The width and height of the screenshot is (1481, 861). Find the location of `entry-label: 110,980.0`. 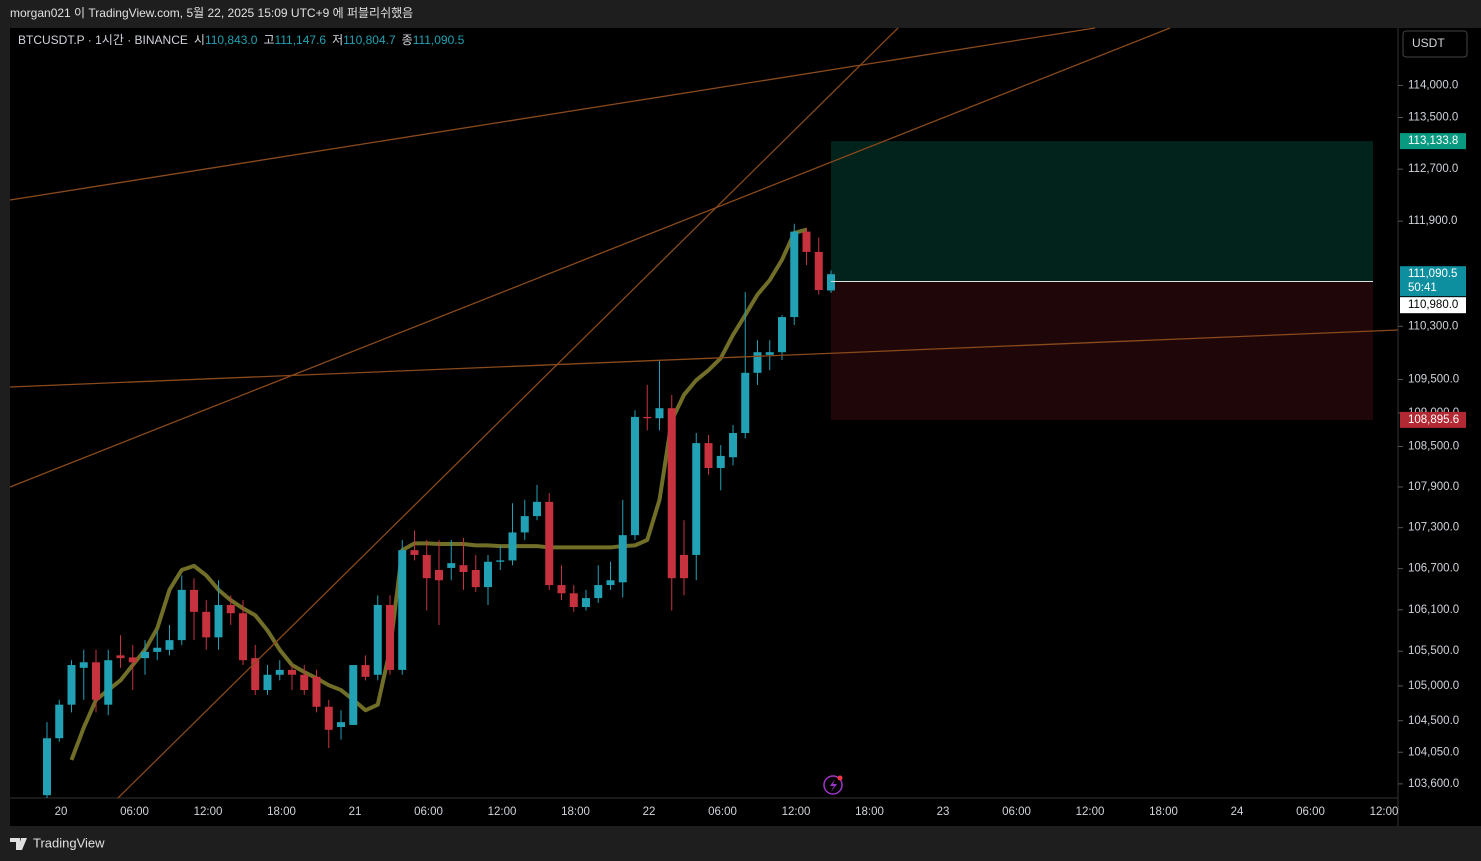

entry-label: 110,980.0 is located at coordinates (1433, 305).